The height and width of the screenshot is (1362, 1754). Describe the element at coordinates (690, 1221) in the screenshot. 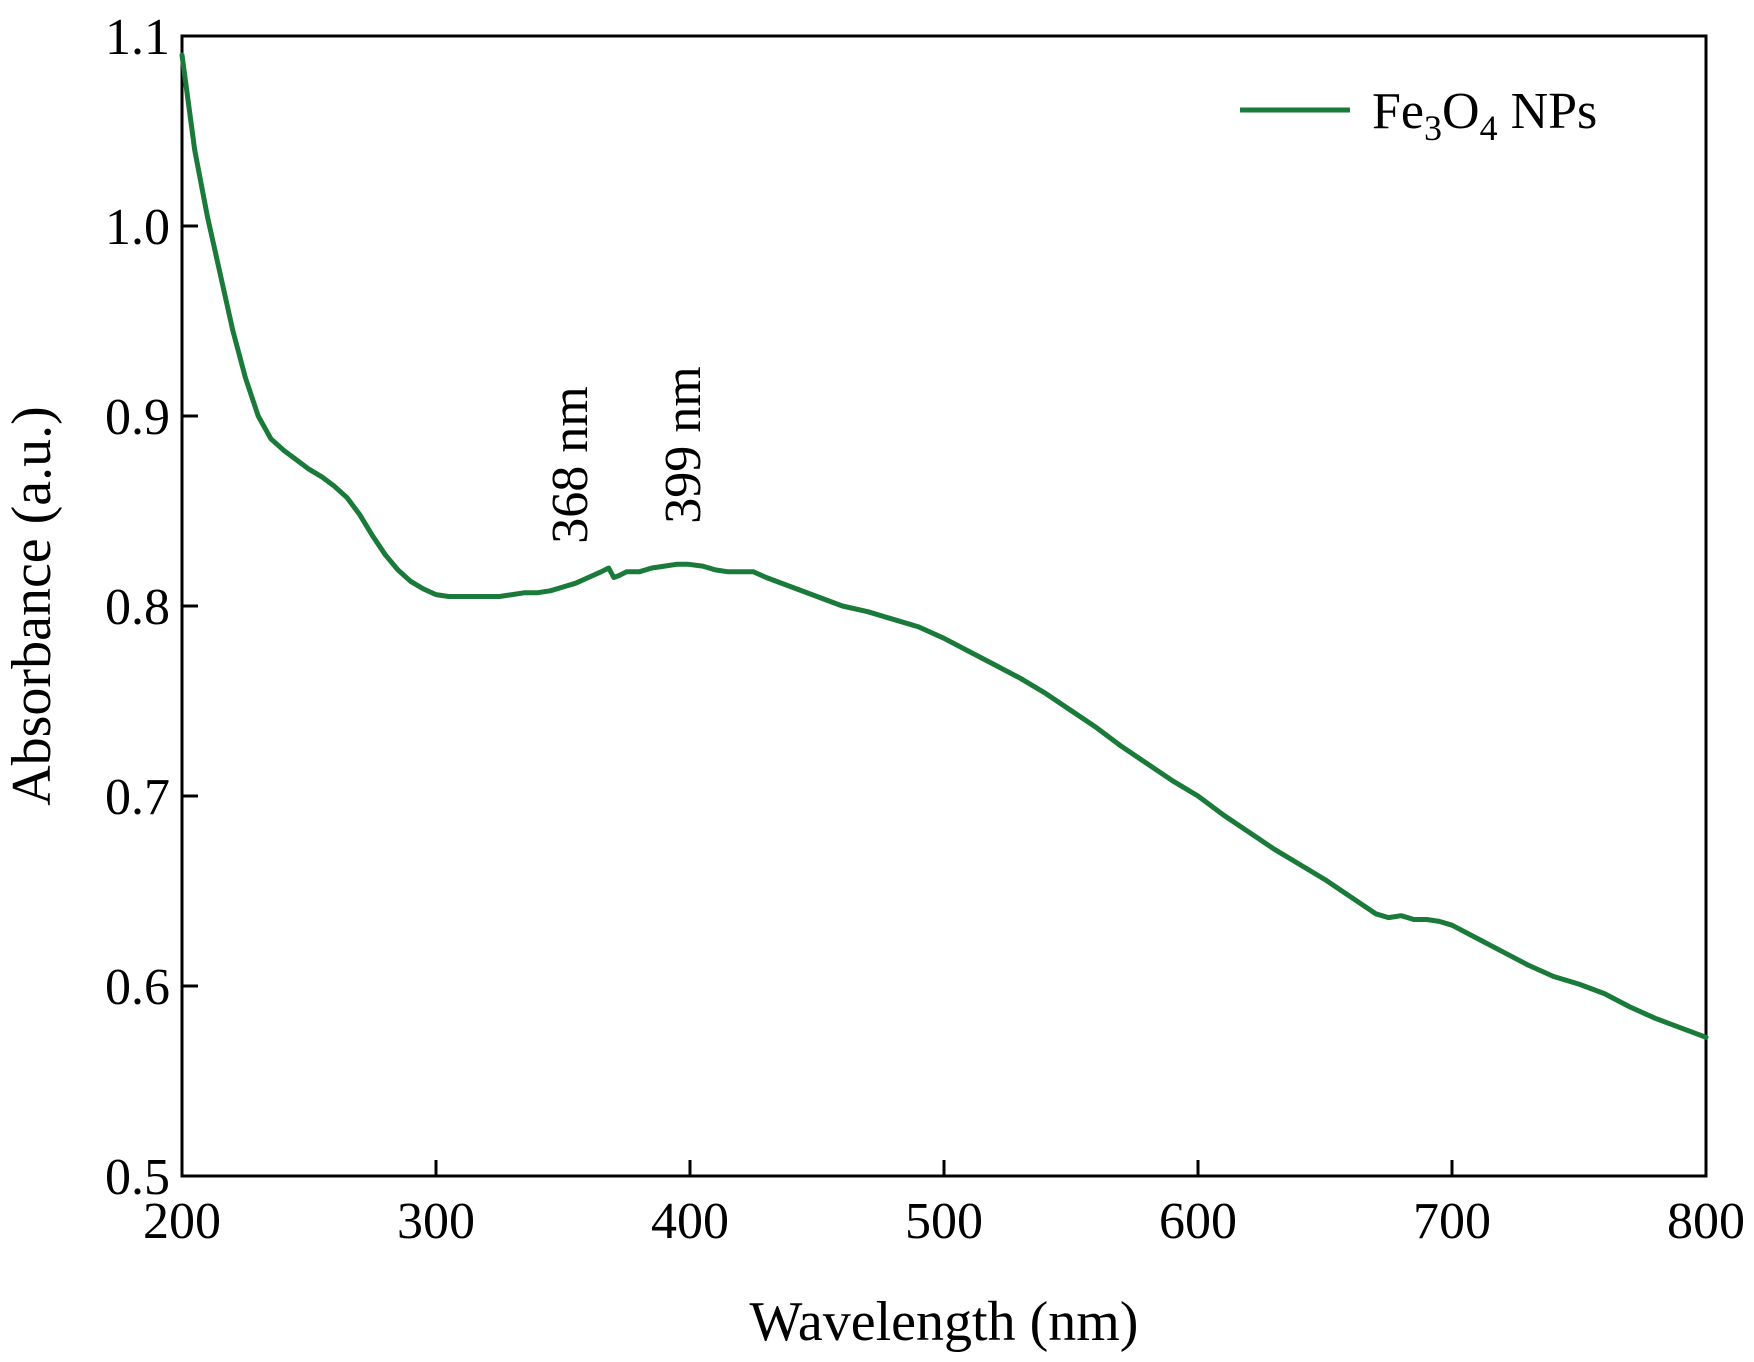

I see `x-tick-label-400: 400` at that location.